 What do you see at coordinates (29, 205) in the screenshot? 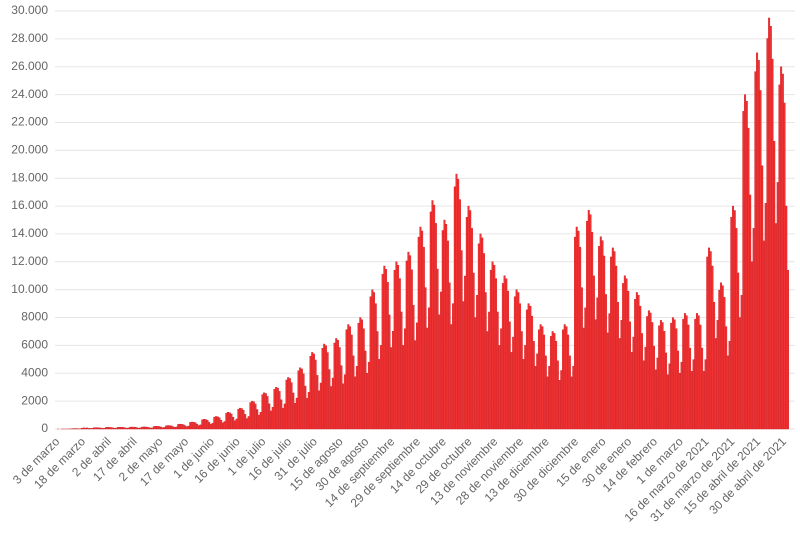
I see `y-tick-label: 16.000` at bounding box center [29, 205].